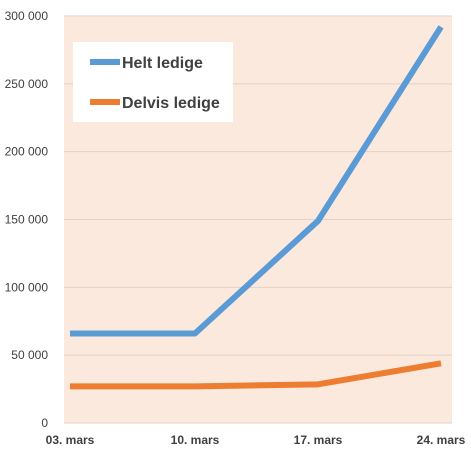 Image resolution: width=471 pixels, height=471 pixels. I want to click on y-tick-label-4: 200 000, so click(27, 152).